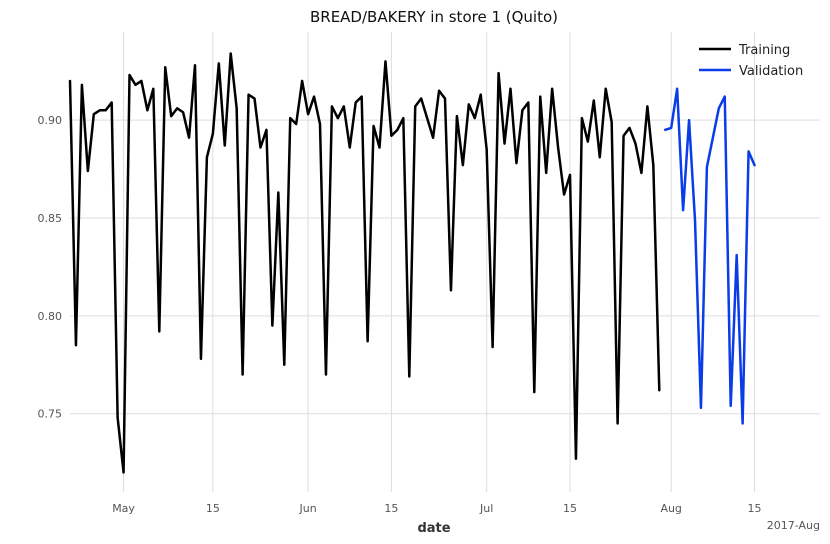 This screenshot has width=830, height=544. What do you see at coordinates (751, 61) in the screenshot?
I see `legend: Training Validation` at bounding box center [751, 61].